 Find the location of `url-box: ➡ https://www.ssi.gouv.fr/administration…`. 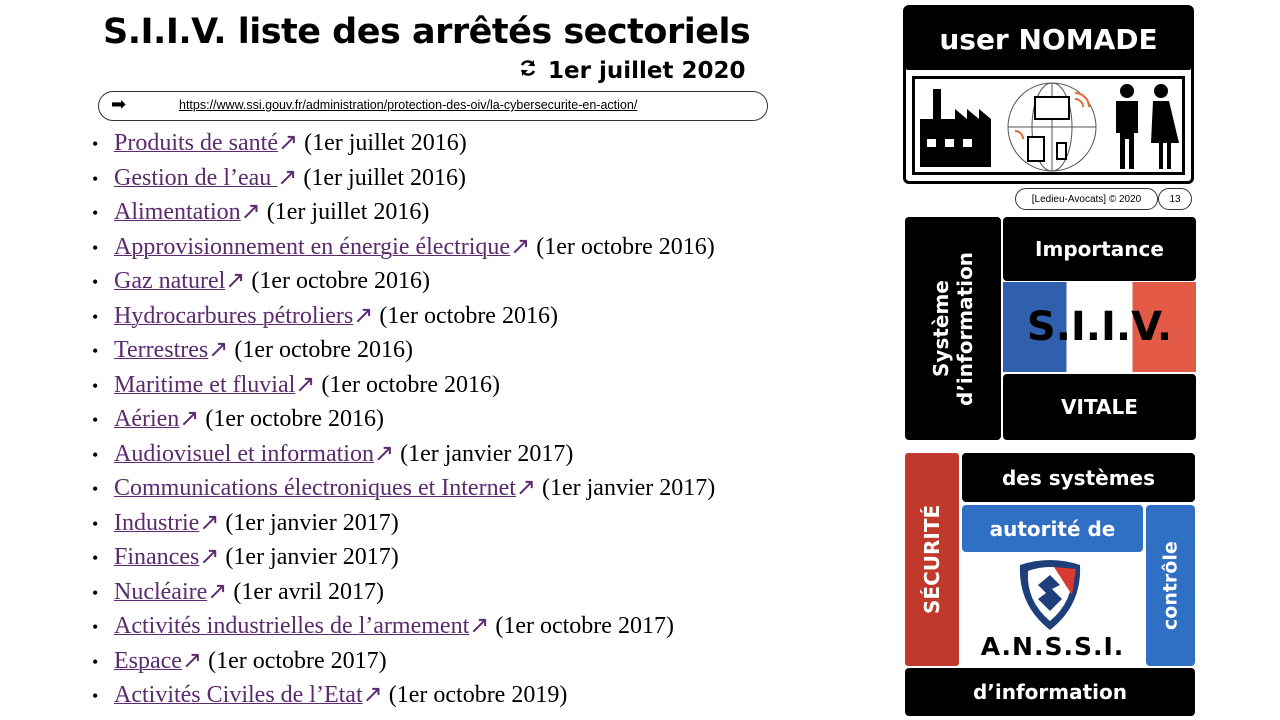

url-box: ➡ https://www.ssi.gouv.fr/administration… is located at coordinates (433, 106).